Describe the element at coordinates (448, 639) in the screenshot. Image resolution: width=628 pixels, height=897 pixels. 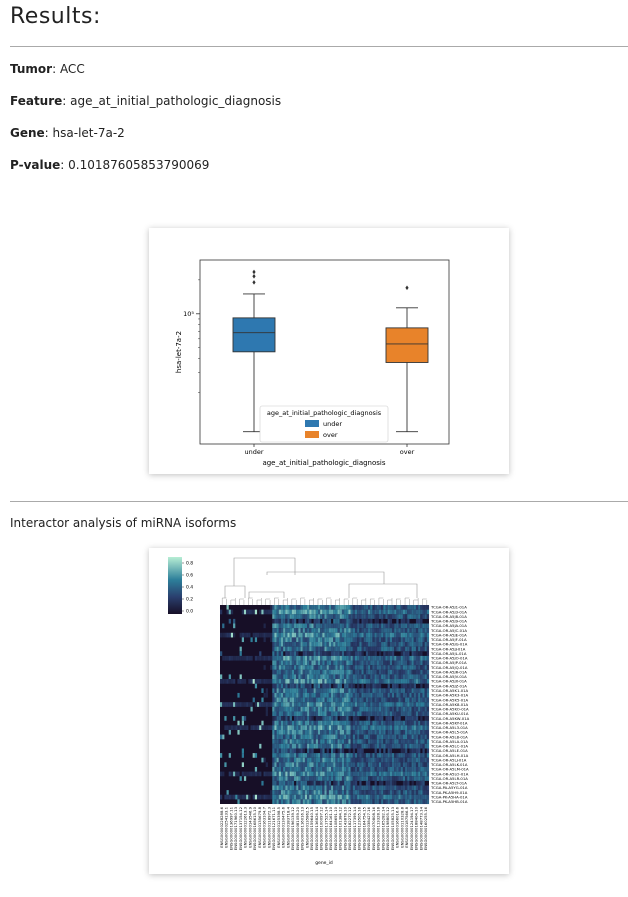
I see `heatmap-row-label: TCGA-OR-A5JF-01A` at that location.